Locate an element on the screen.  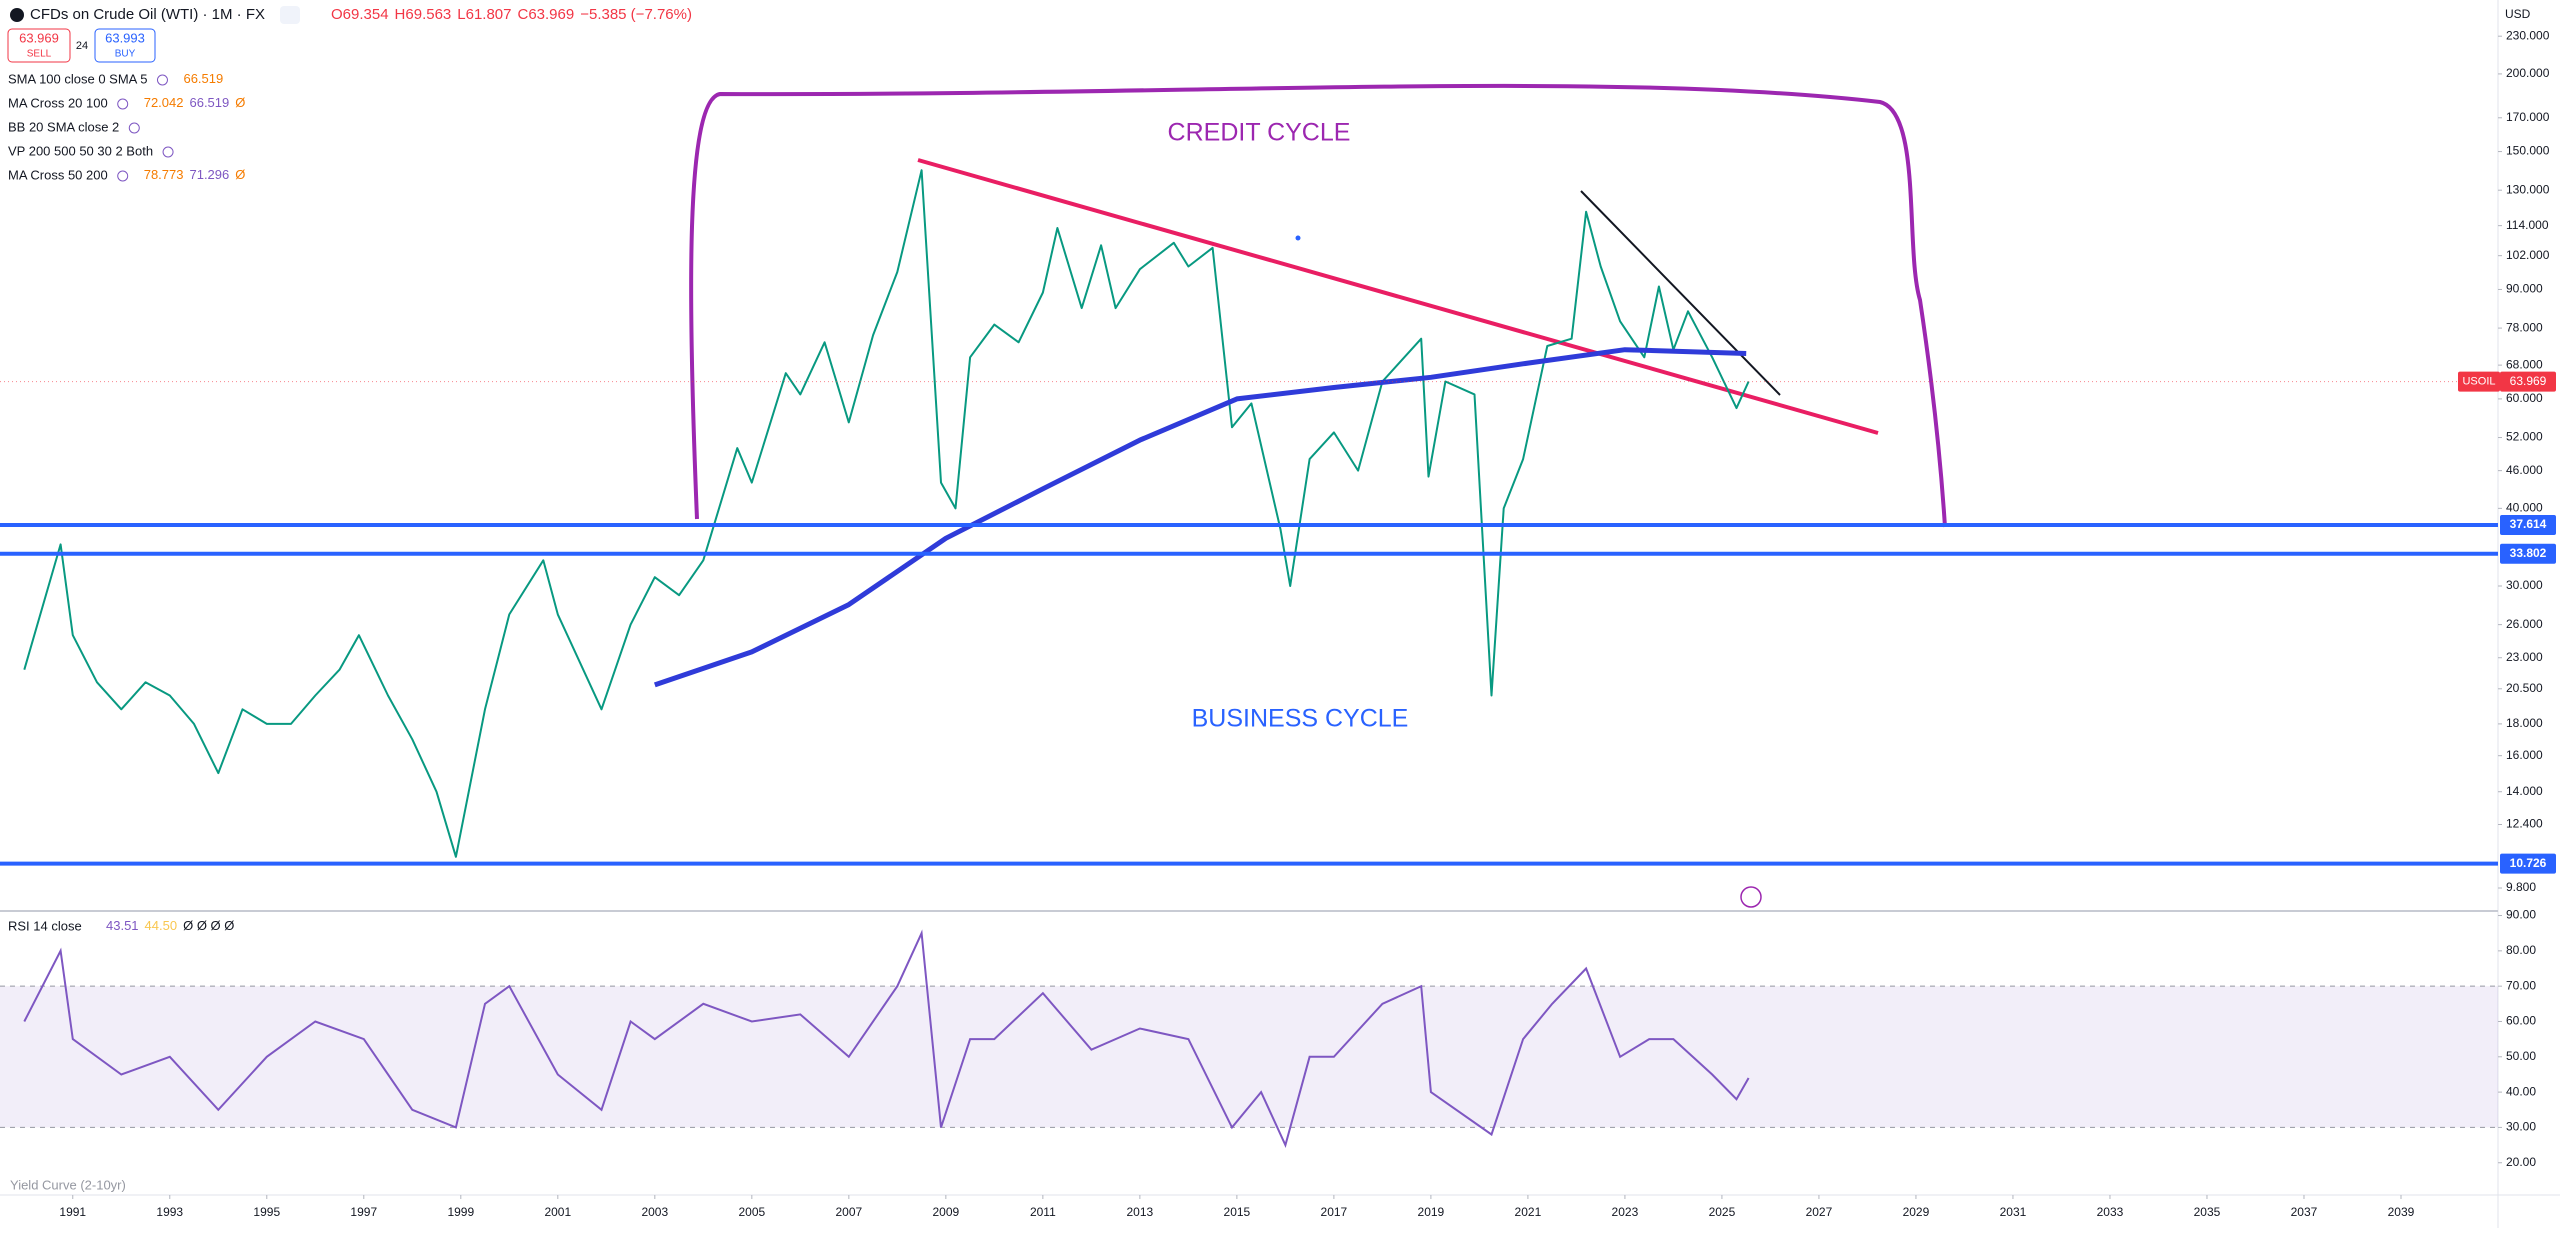
x-tick-label: 1993 is located at coordinates (169, 1212).